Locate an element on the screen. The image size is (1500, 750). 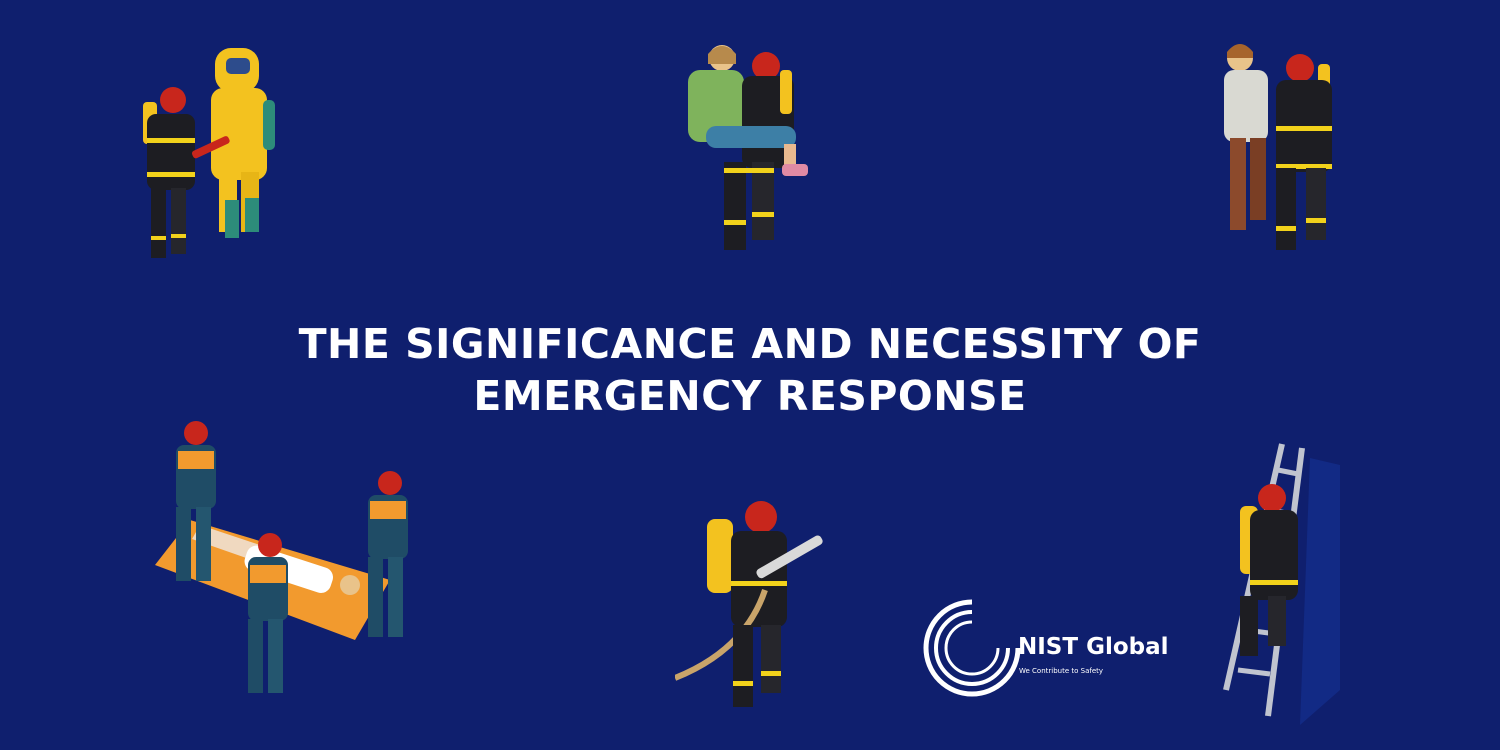
nist-global-logo: NIST Global We Contribute to Safety is located at coordinates (1045, 648).